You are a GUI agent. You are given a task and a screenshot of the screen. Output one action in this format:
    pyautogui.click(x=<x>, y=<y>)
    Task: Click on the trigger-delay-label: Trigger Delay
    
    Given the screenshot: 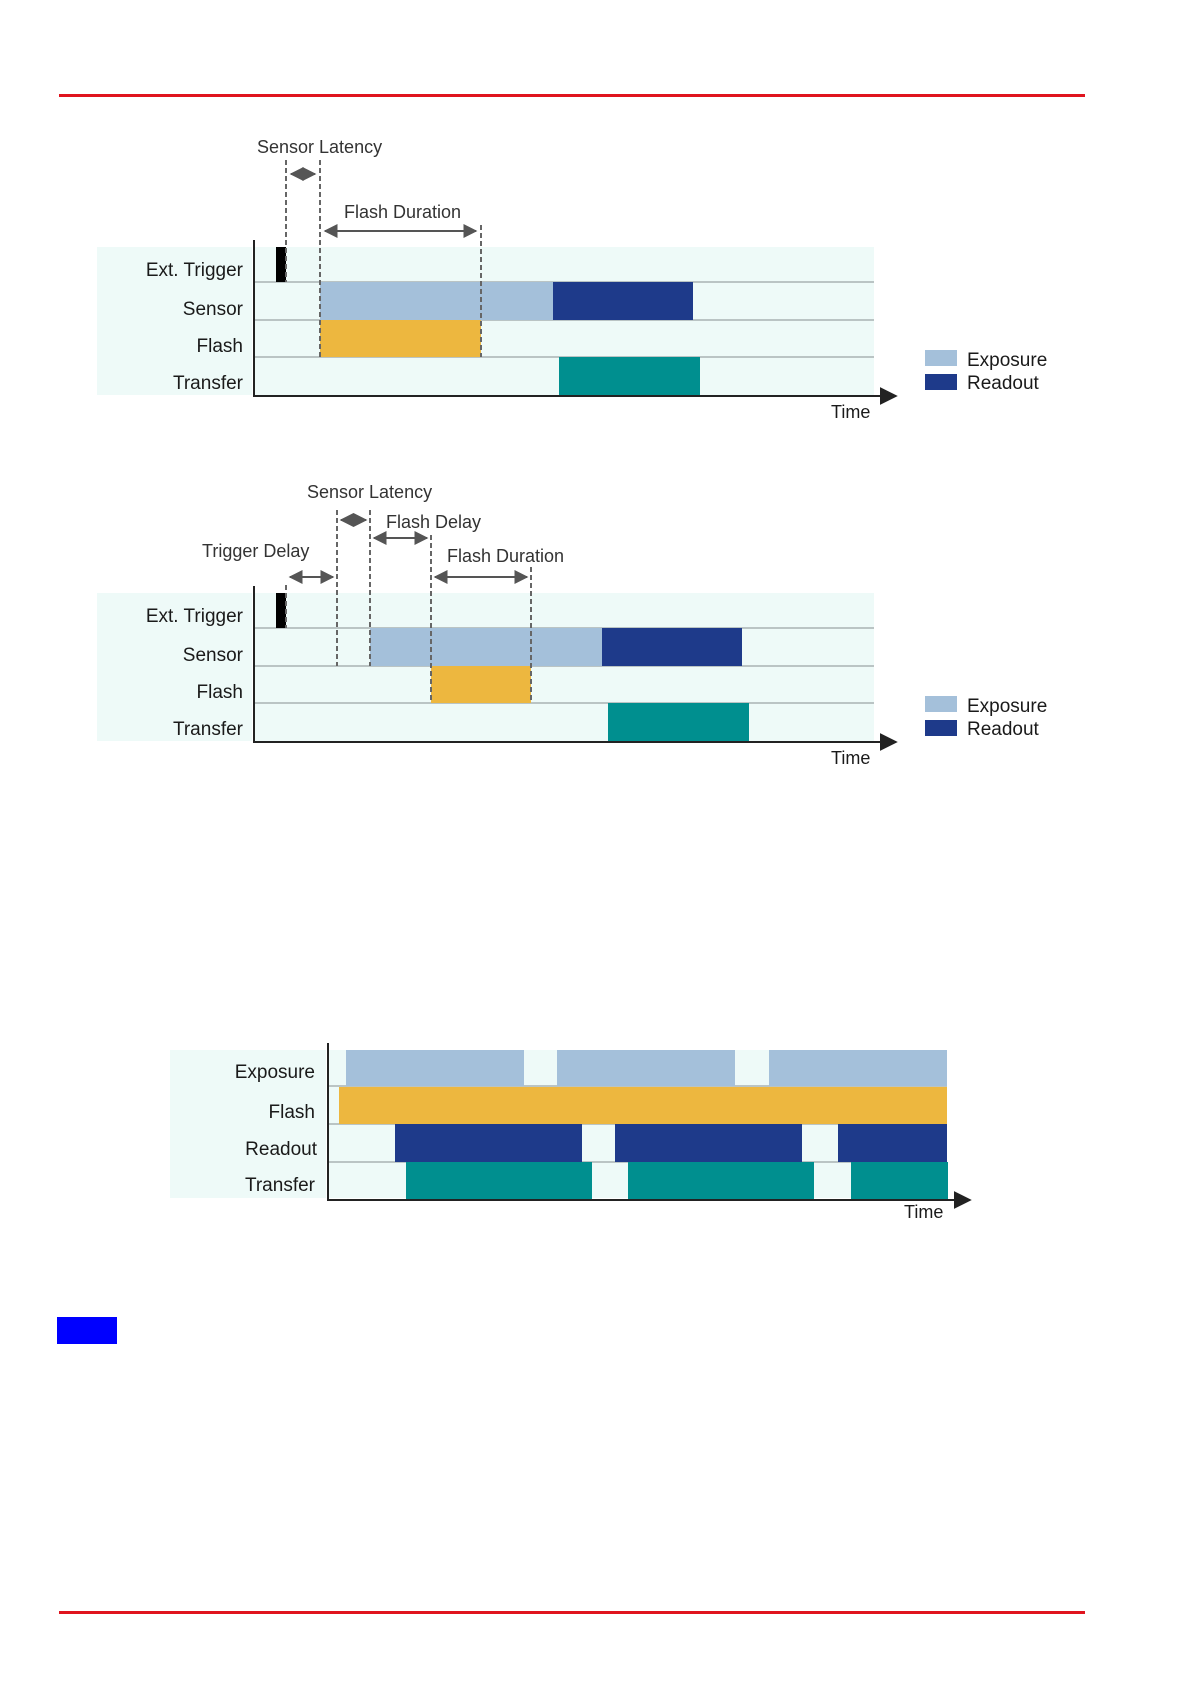 What is the action you would take?
    pyautogui.click(x=255, y=551)
    